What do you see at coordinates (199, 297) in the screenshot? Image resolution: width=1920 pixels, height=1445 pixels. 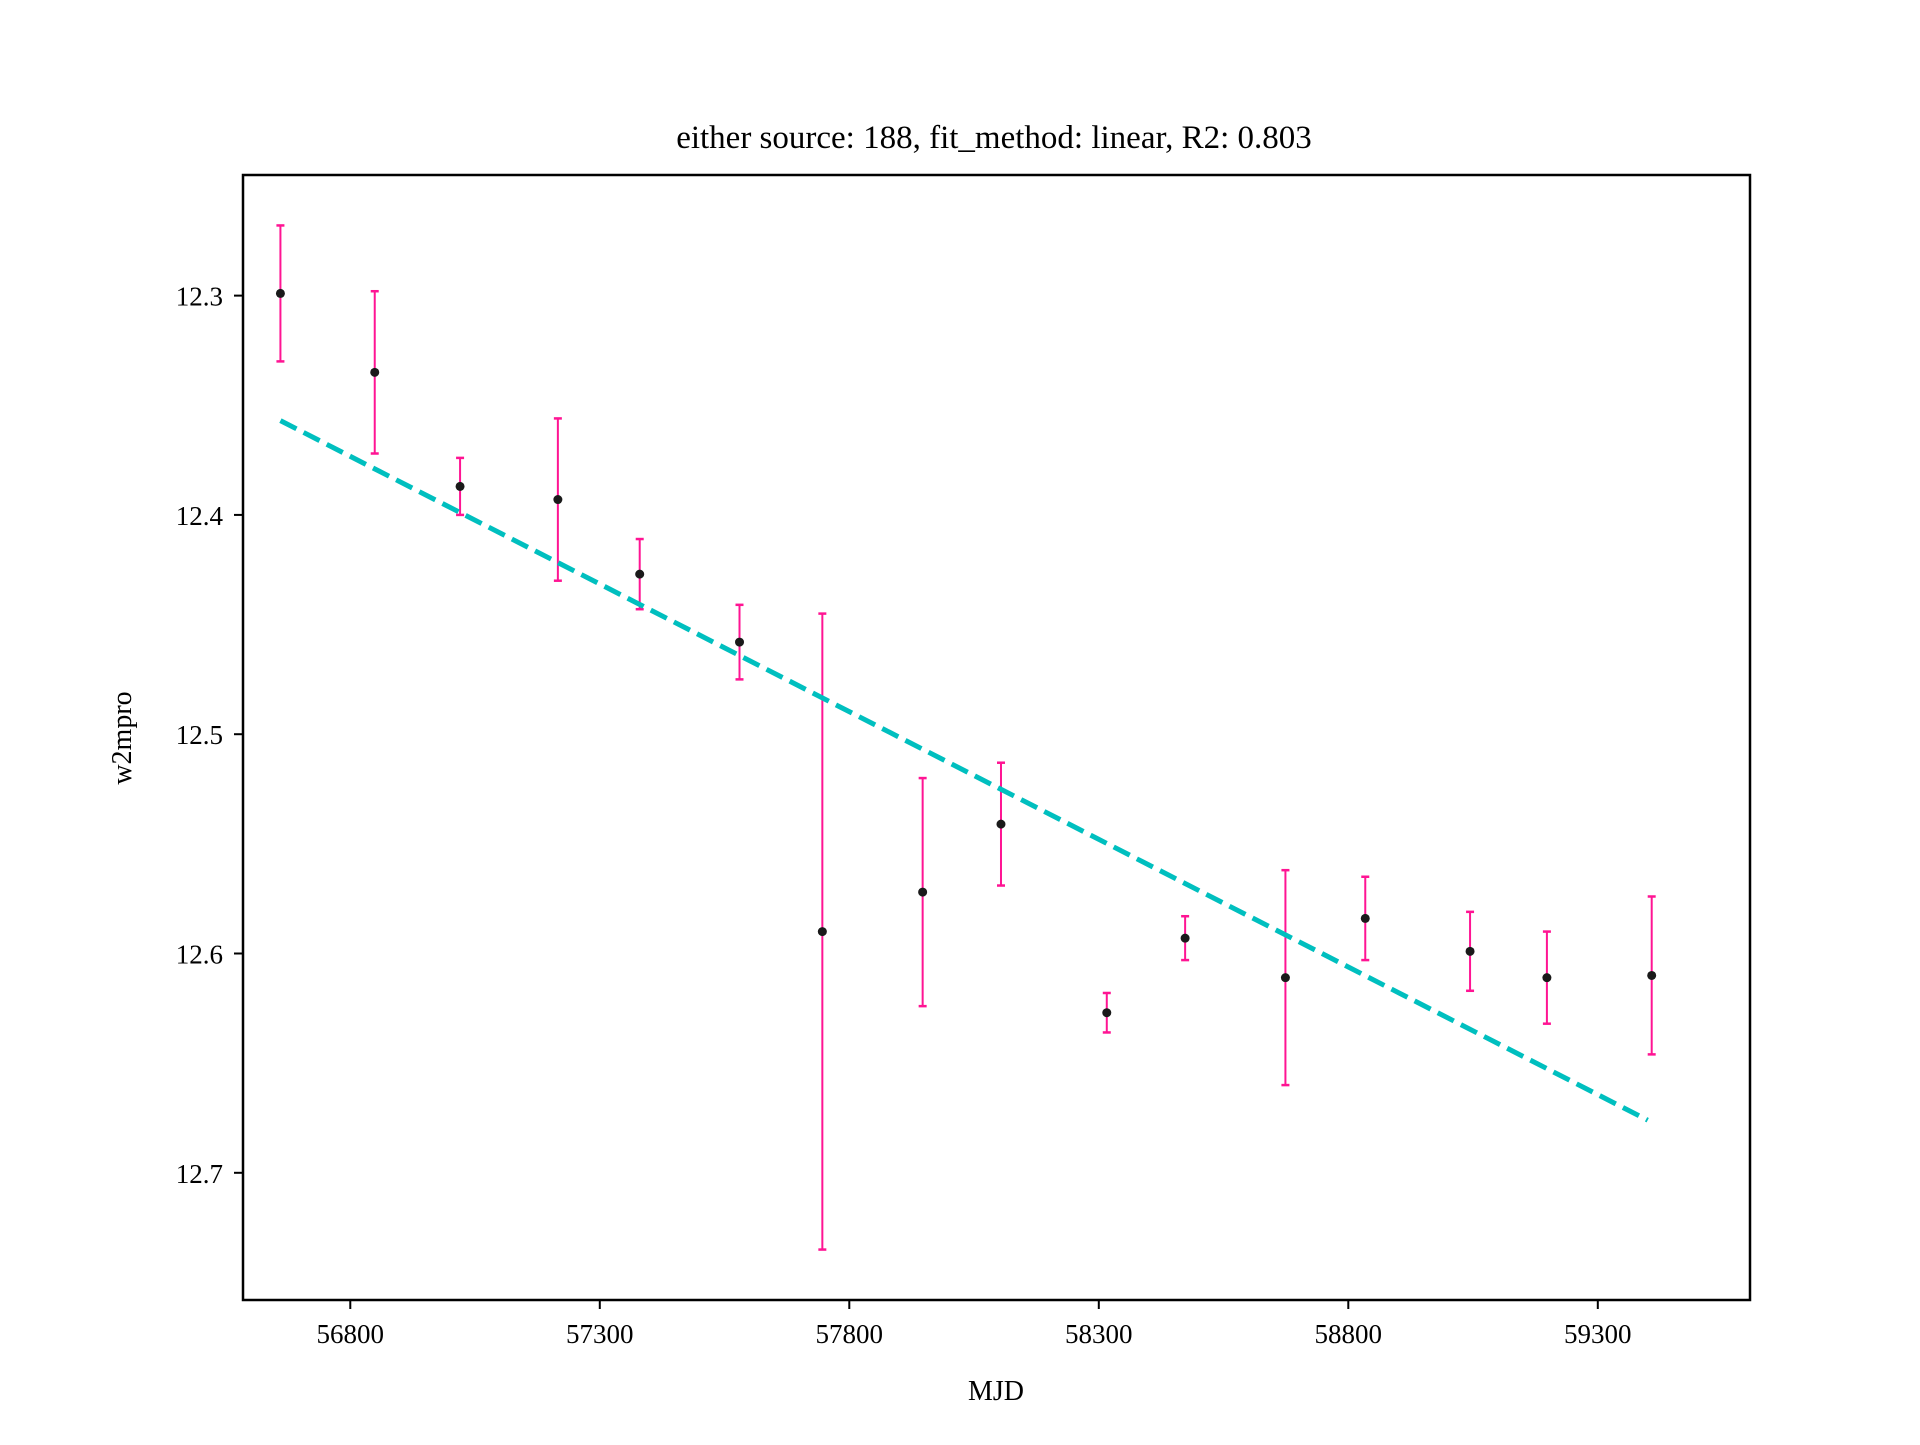 I see `y-tick-label: 12.3` at bounding box center [199, 297].